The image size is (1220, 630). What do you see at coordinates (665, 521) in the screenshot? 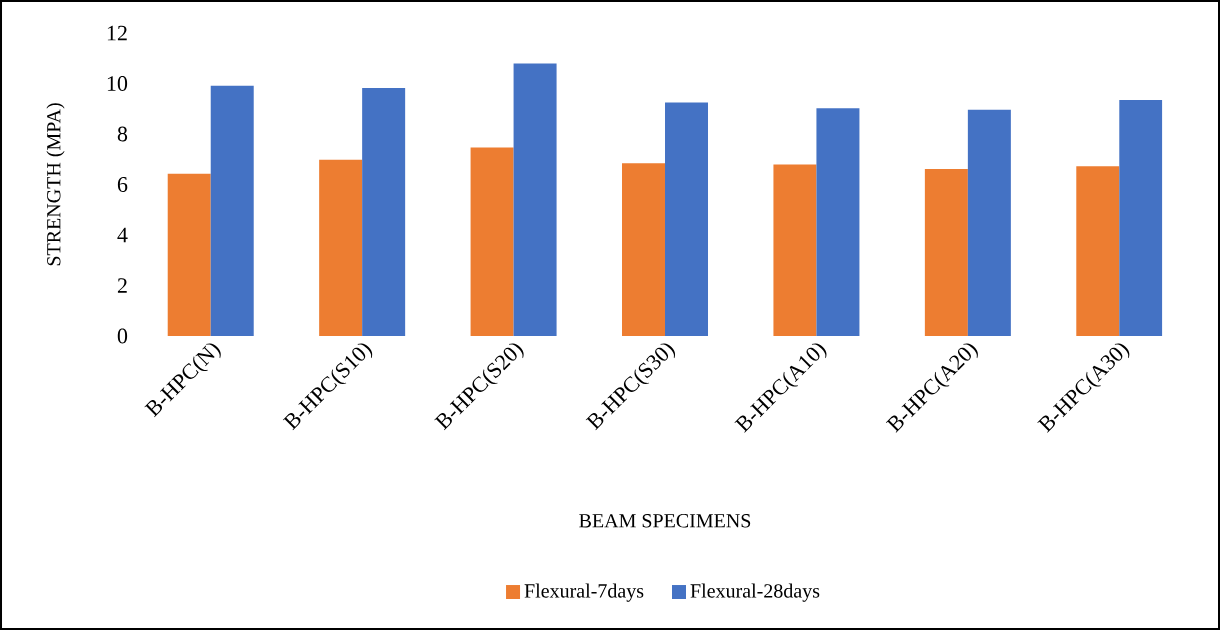
I see `x-axis-title: BEAM SPECIMENS` at bounding box center [665, 521].